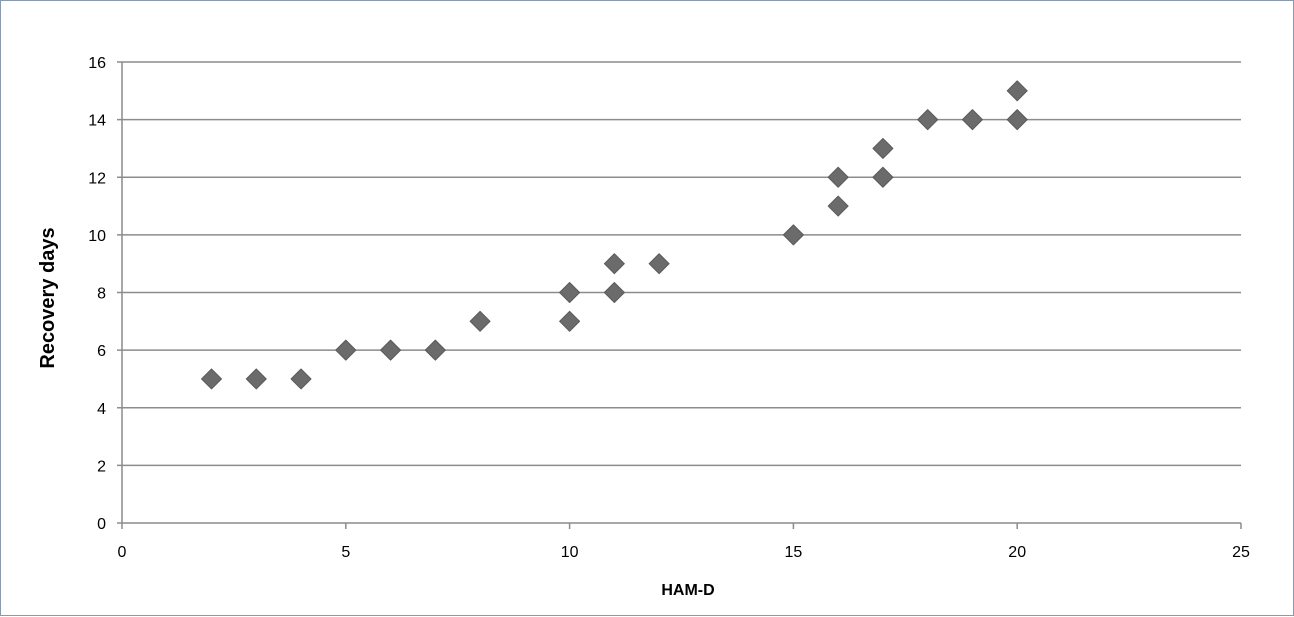 The height and width of the screenshot is (617, 1294). Describe the element at coordinates (101, 294) in the screenshot. I see `y-tick-label-8: 8` at that location.